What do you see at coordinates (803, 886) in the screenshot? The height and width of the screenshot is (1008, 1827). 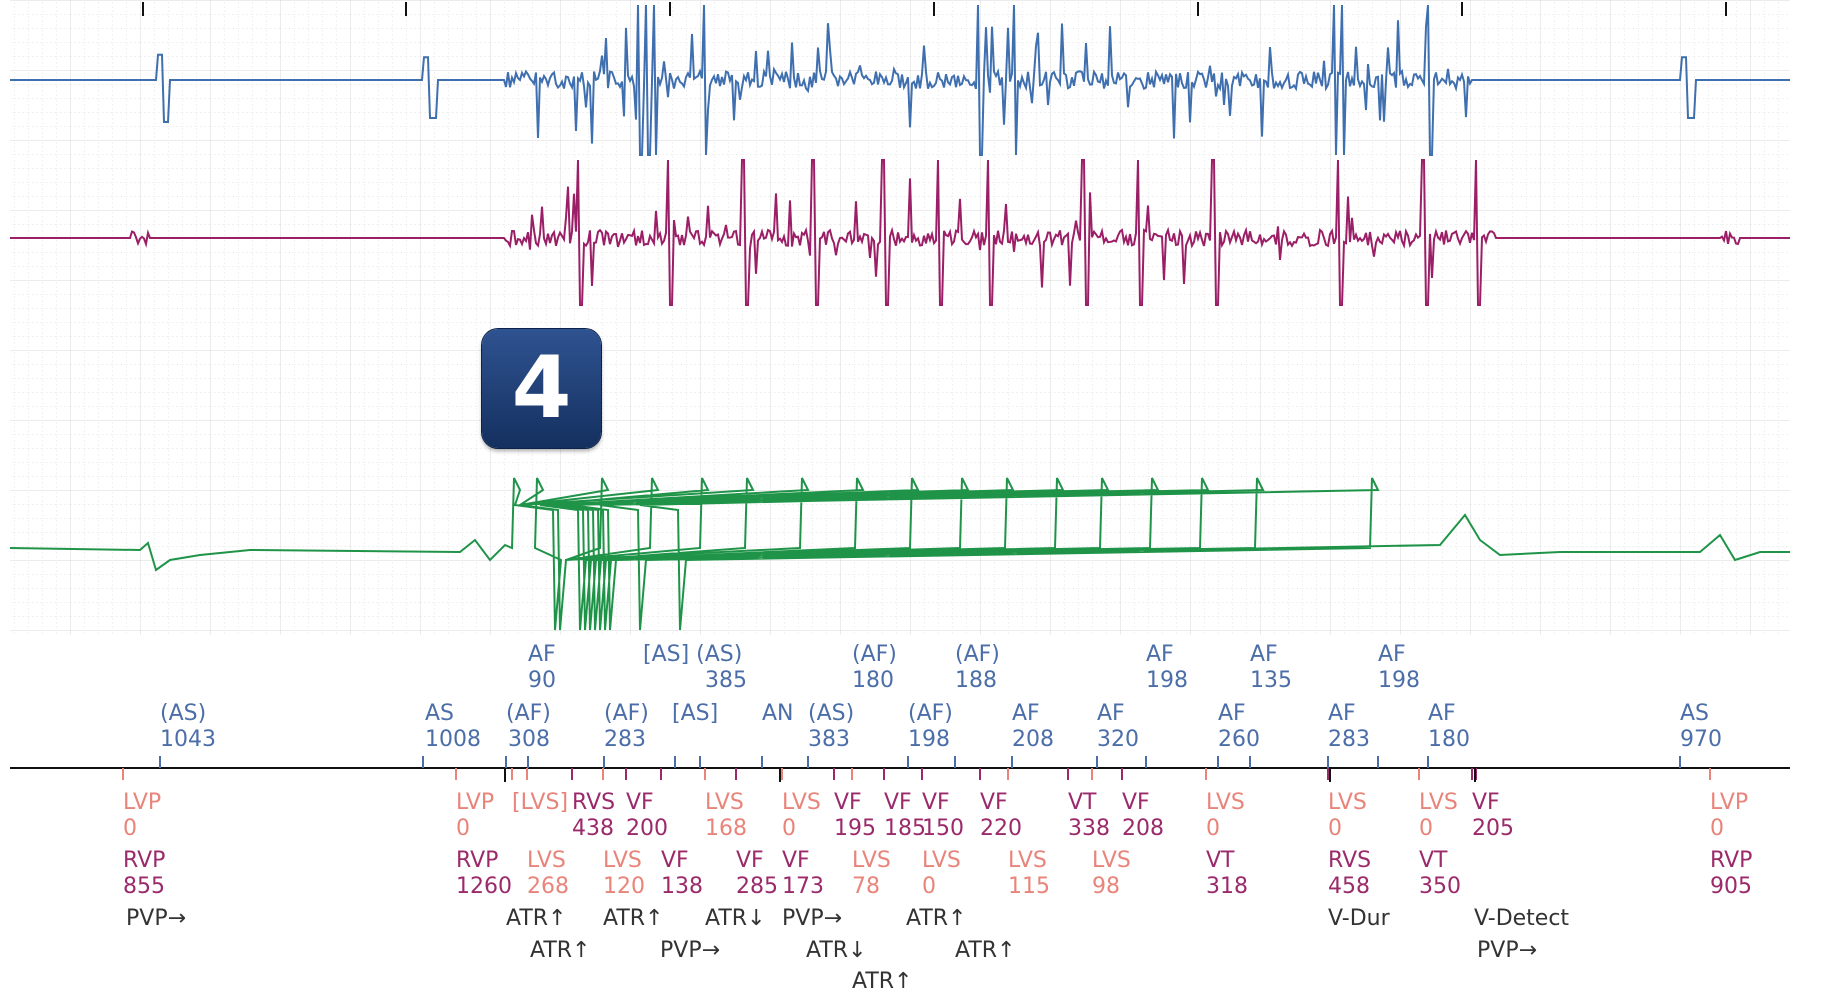 I see `marker-value: 173` at bounding box center [803, 886].